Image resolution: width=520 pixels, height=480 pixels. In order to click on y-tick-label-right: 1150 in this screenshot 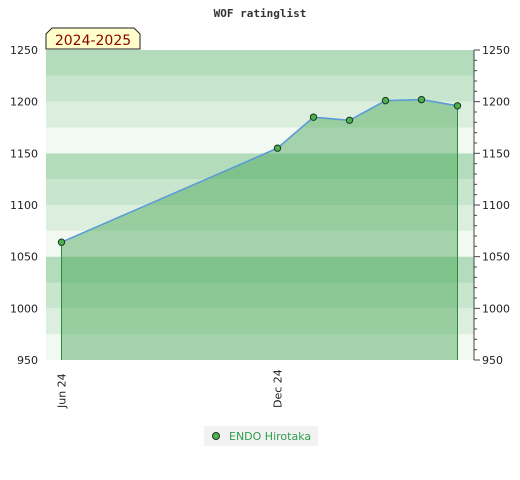, I will do `click(496, 153)`.